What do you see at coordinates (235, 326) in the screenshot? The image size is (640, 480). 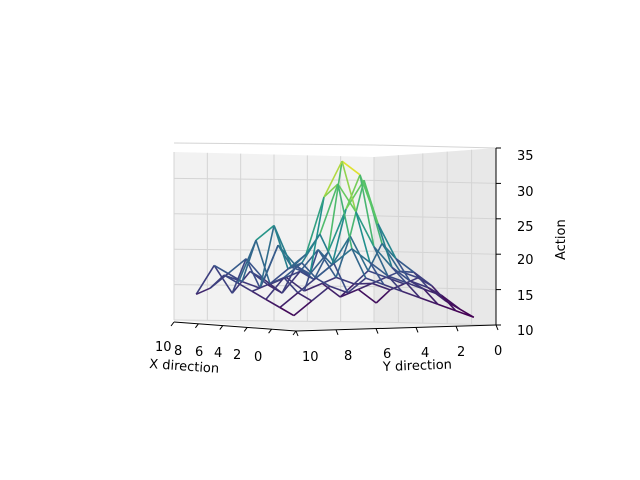 I see `x-axis-line` at bounding box center [235, 326].